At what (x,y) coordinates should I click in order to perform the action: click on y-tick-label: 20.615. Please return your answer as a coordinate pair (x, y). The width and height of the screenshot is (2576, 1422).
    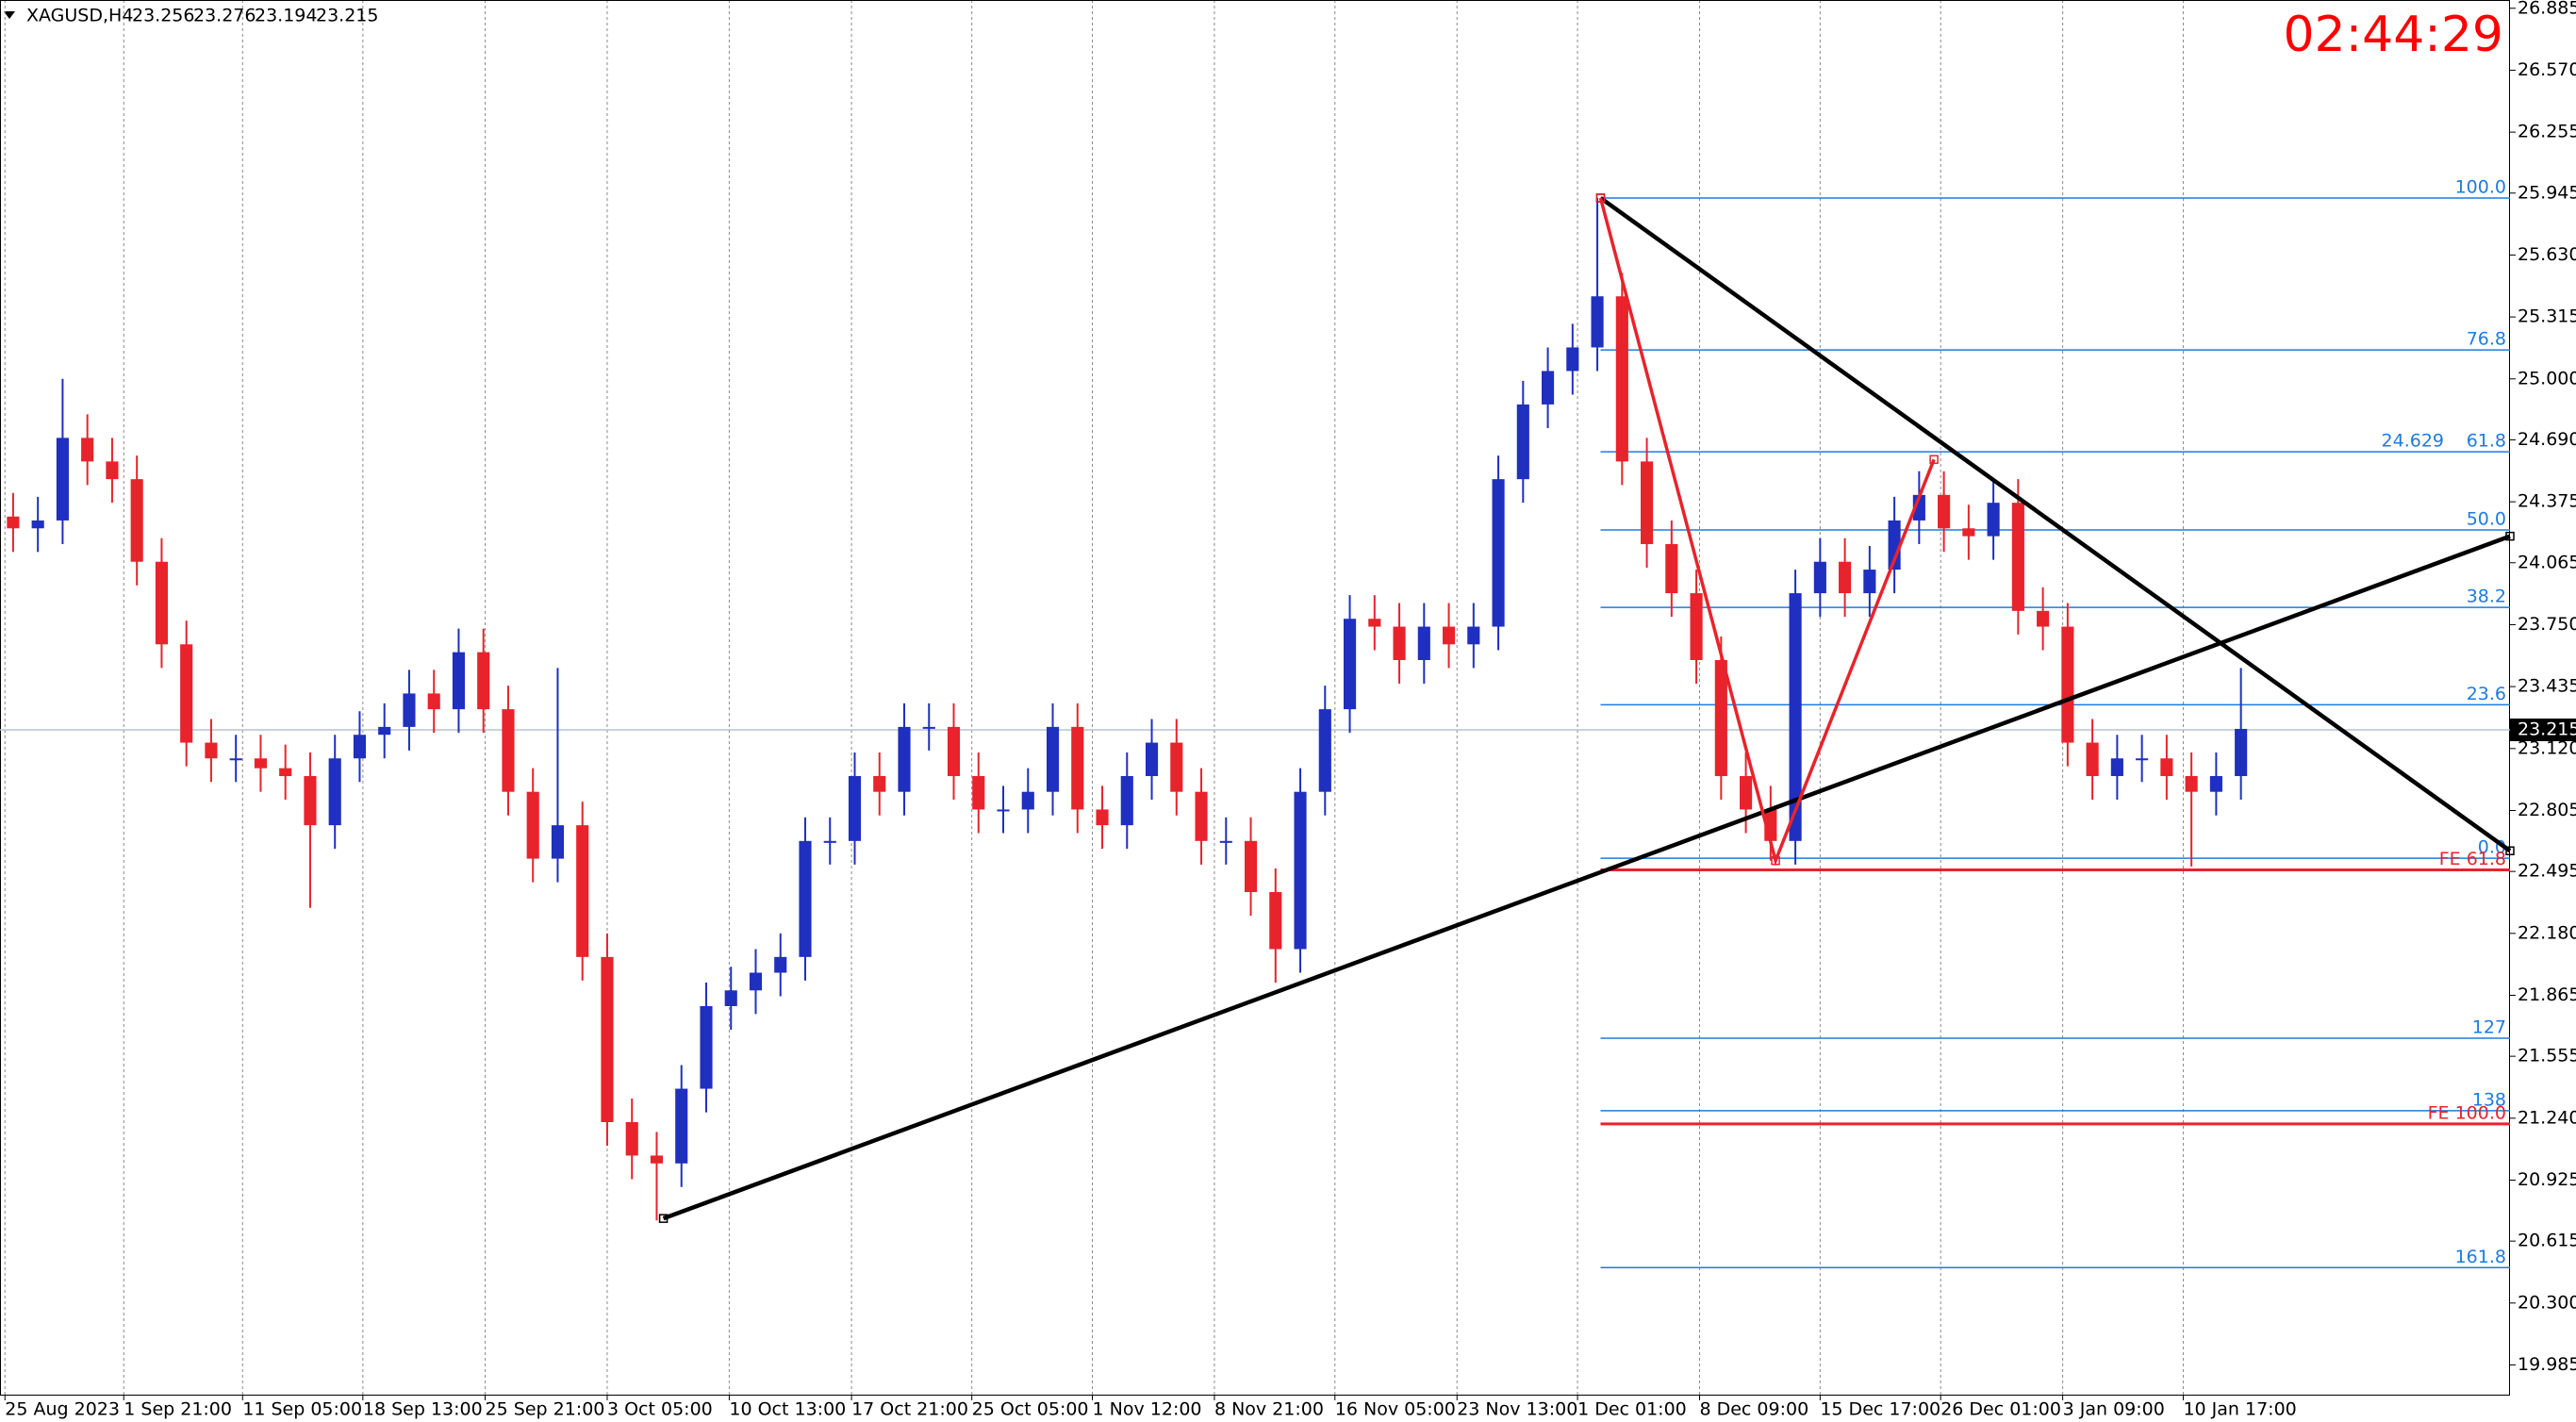
    Looking at the image, I should click on (2547, 1241).